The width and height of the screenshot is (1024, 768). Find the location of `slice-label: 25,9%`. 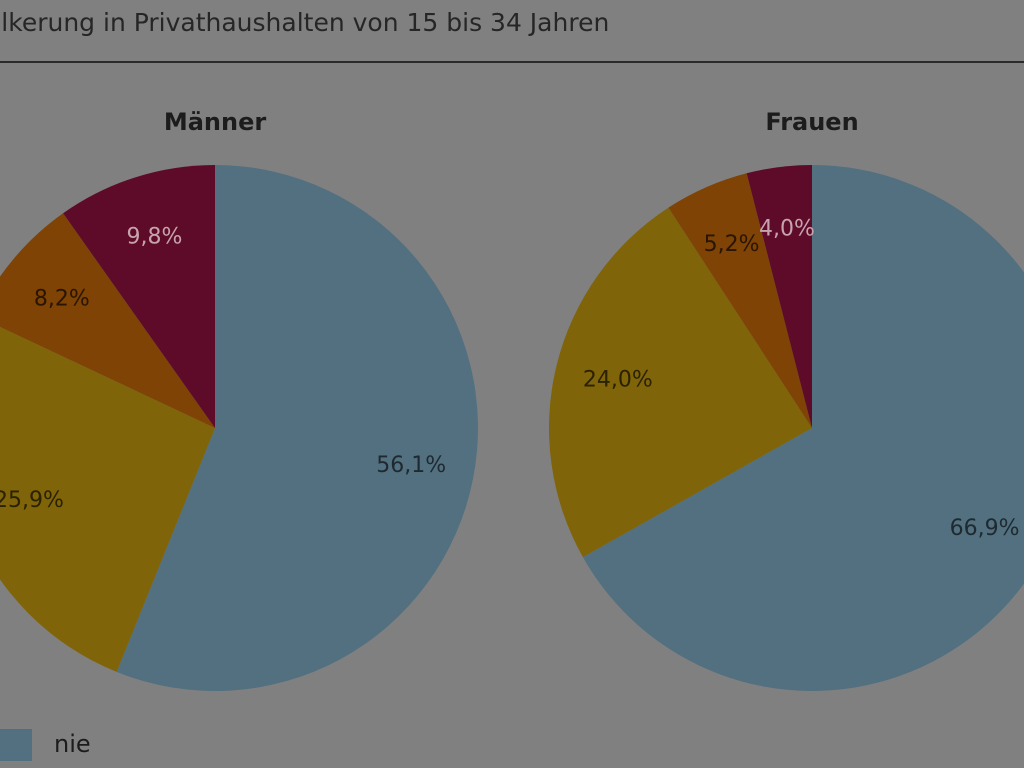

slice-label: 25,9% is located at coordinates (32, 500).